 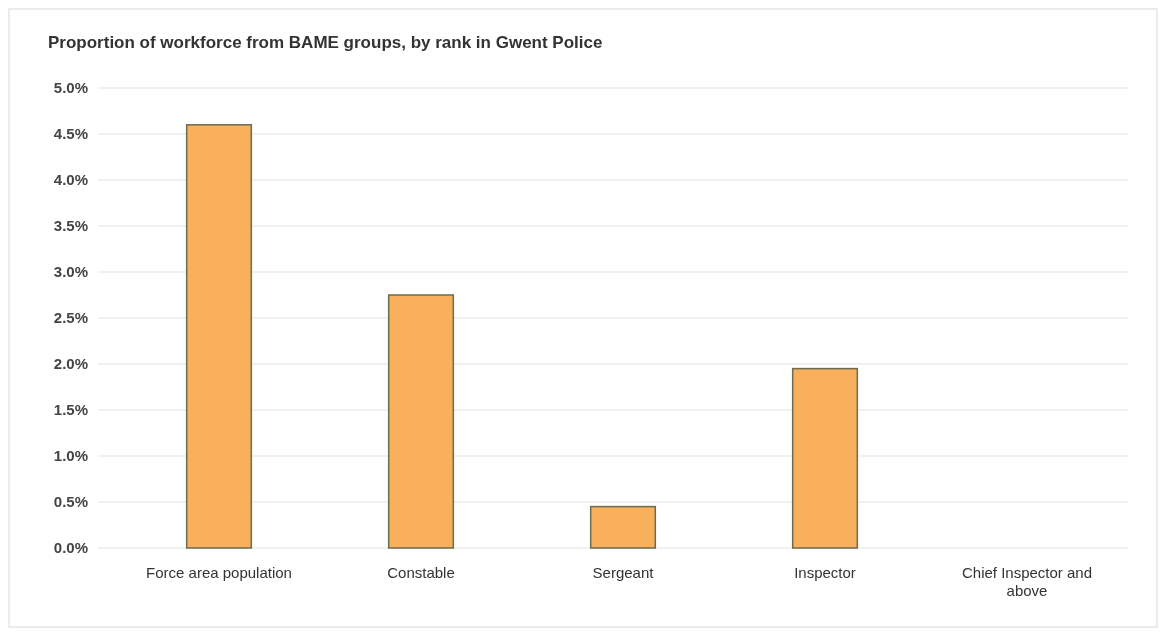 What do you see at coordinates (421, 572) in the screenshot?
I see `x-tick-label: Constable` at bounding box center [421, 572].